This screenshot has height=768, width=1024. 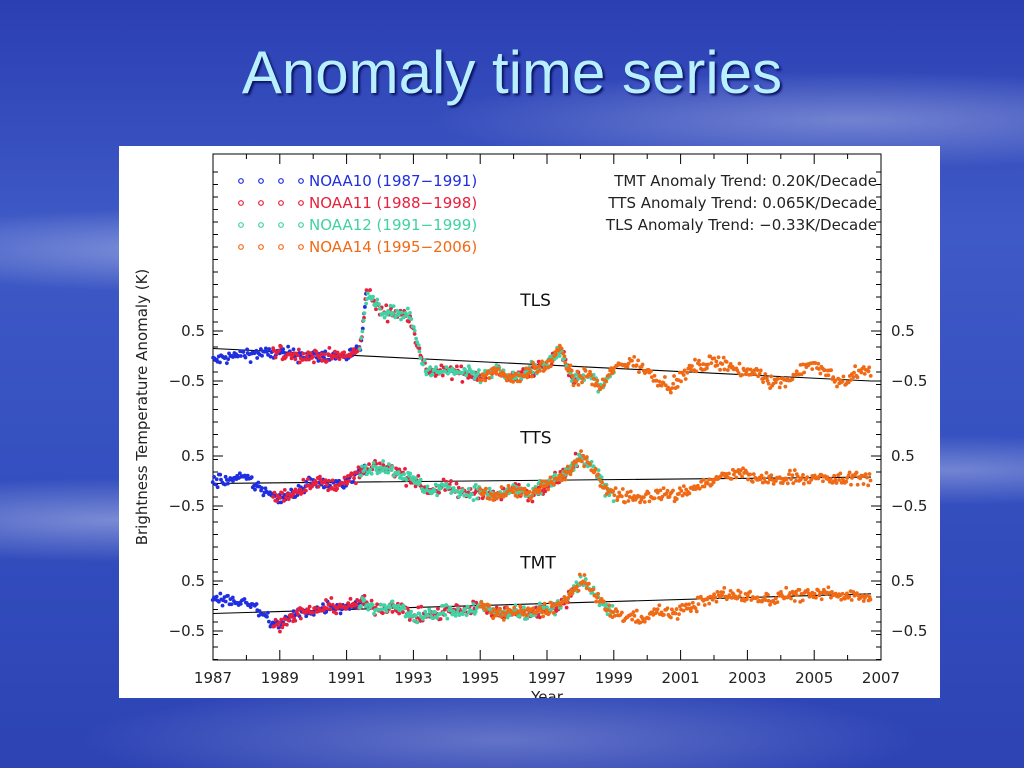 What do you see at coordinates (747, 678) in the screenshot?
I see `x-tick-label: 2003` at bounding box center [747, 678].